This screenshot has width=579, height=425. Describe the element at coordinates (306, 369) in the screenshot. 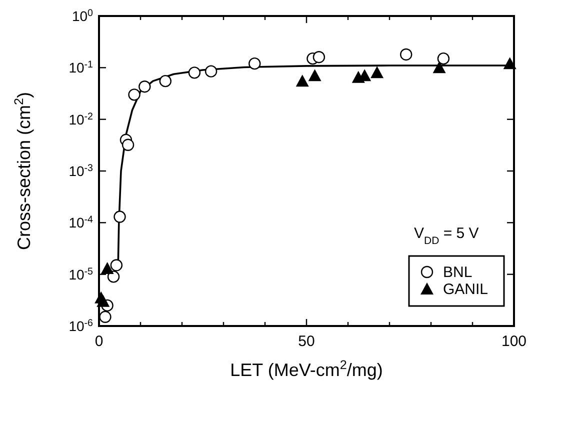

I see `x-axis-title: LET (MeV-cm$^{2}$/mg)` at that location.